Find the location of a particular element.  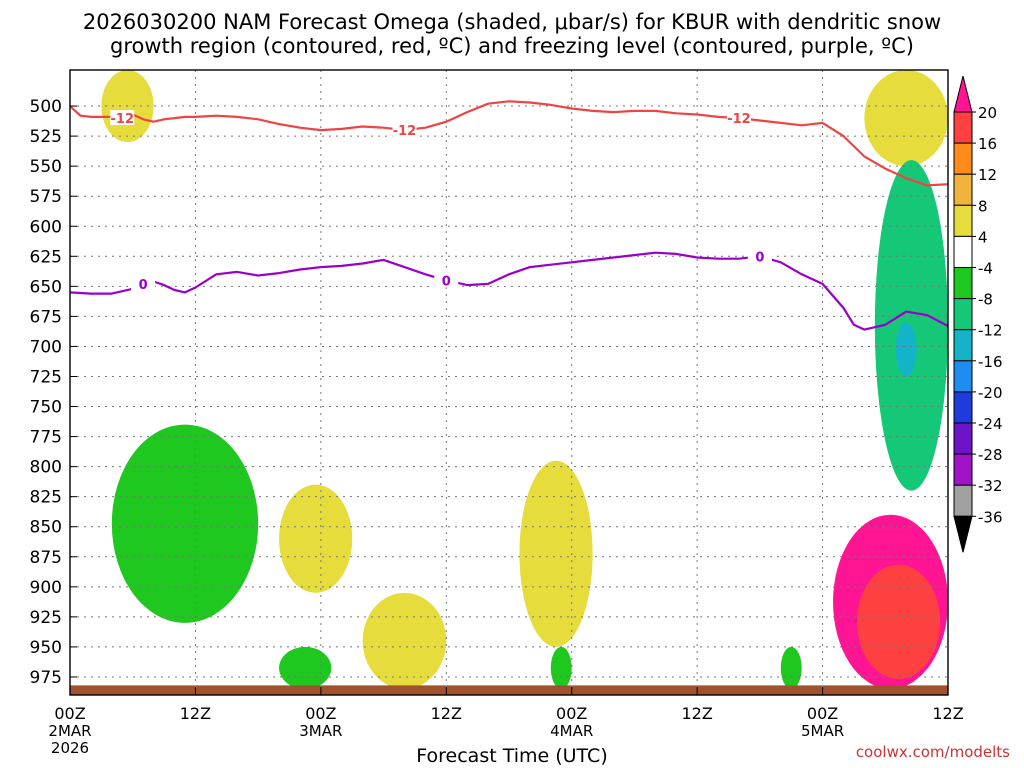

contour-label-0-0: -12 is located at coordinates (123, 119).